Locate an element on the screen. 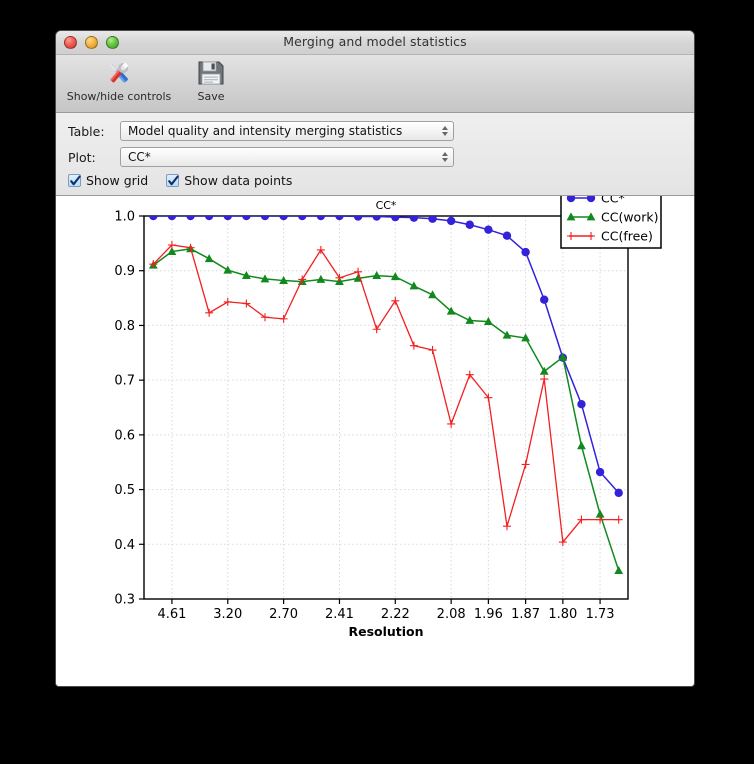 This screenshot has width=754, height=764. chart-legend: CC* CC(work) CC(free) is located at coordinates (611, 222).